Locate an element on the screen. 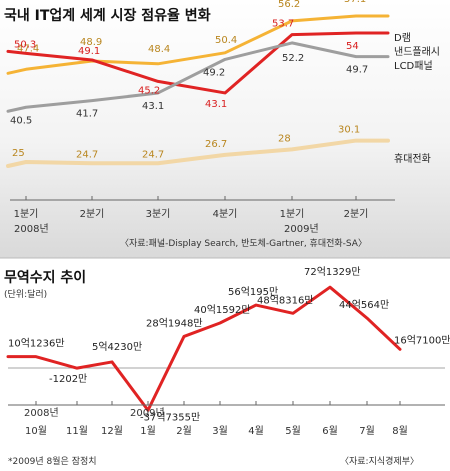 This screenshot has width=450, height=471. chart1-tick-label-2: 3분기 is located at coordinates (158, 214).